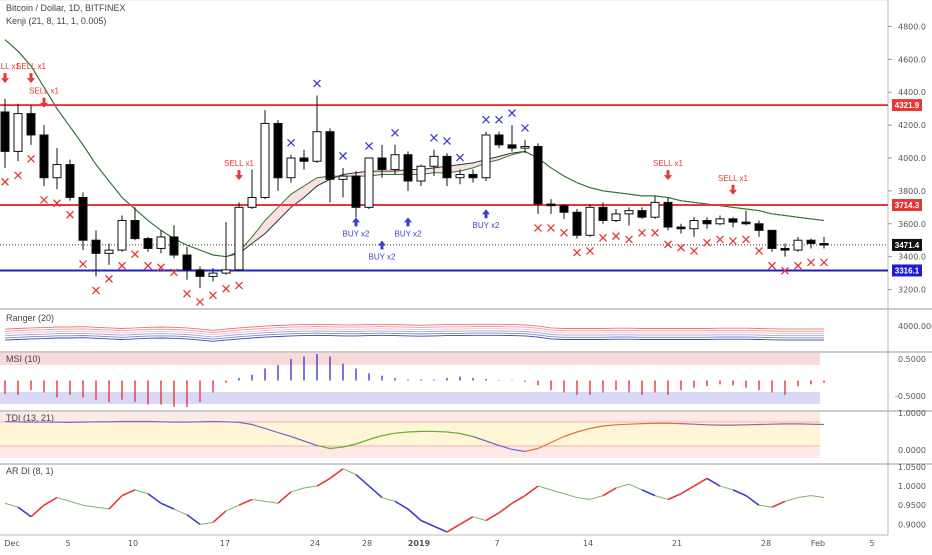  Describe the element at coordinates (23, 359) in the screenshot. I see `msi-title: MSI (10)` at that location.